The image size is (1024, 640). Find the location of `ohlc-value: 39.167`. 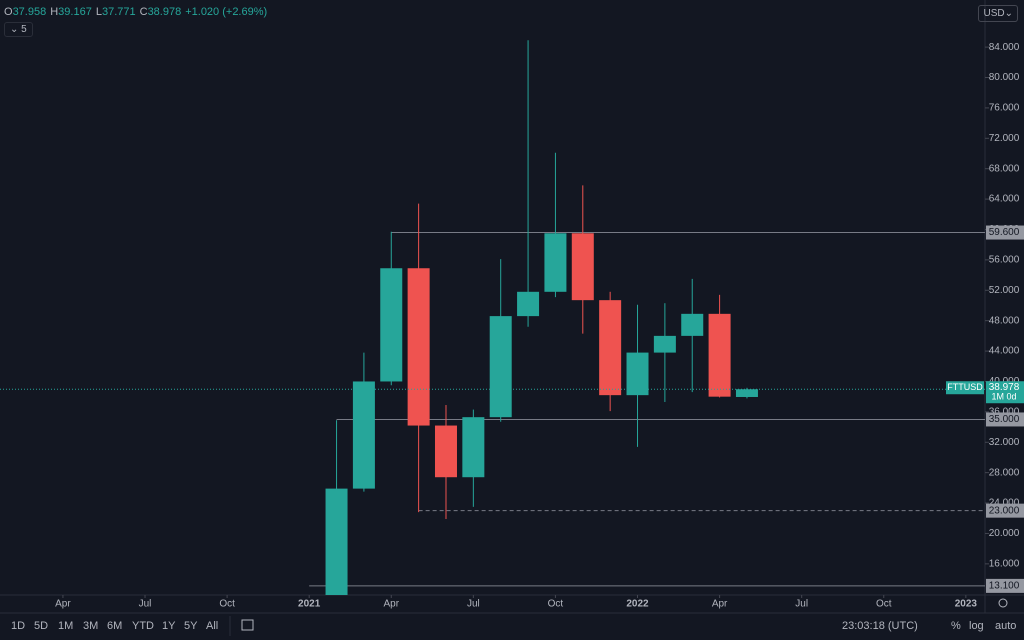

ohlc-value: 39.167 is located at coordinates (75, 12).